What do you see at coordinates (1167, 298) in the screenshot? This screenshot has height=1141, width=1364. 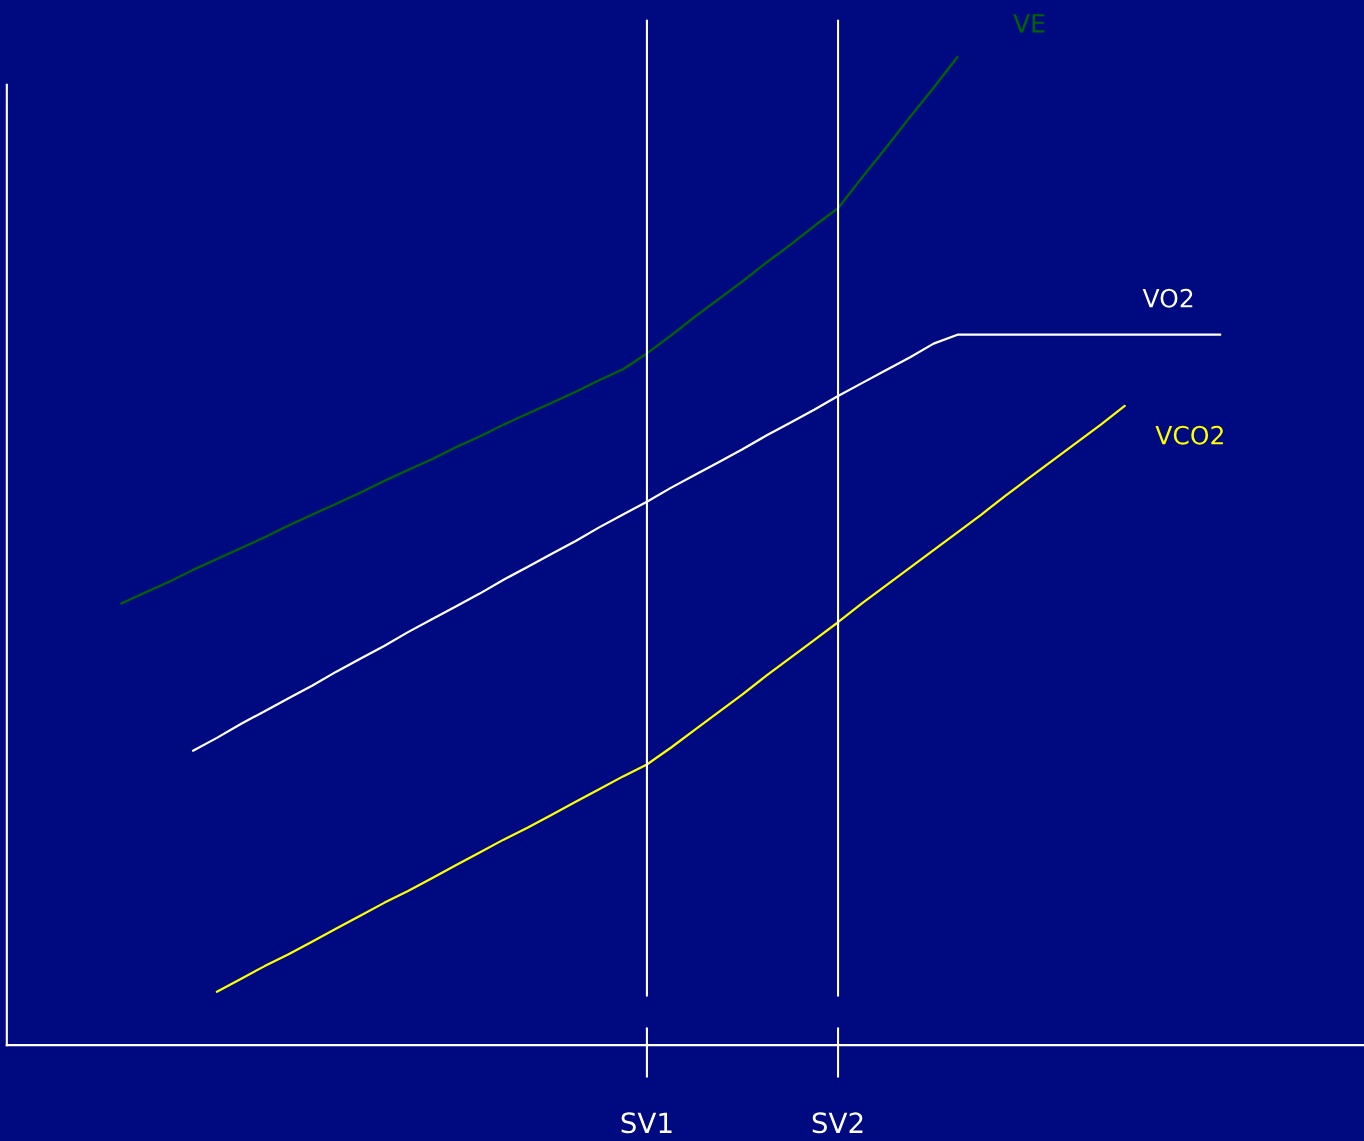 I see `series-label: VO2` at bounding box center [1167, 298].